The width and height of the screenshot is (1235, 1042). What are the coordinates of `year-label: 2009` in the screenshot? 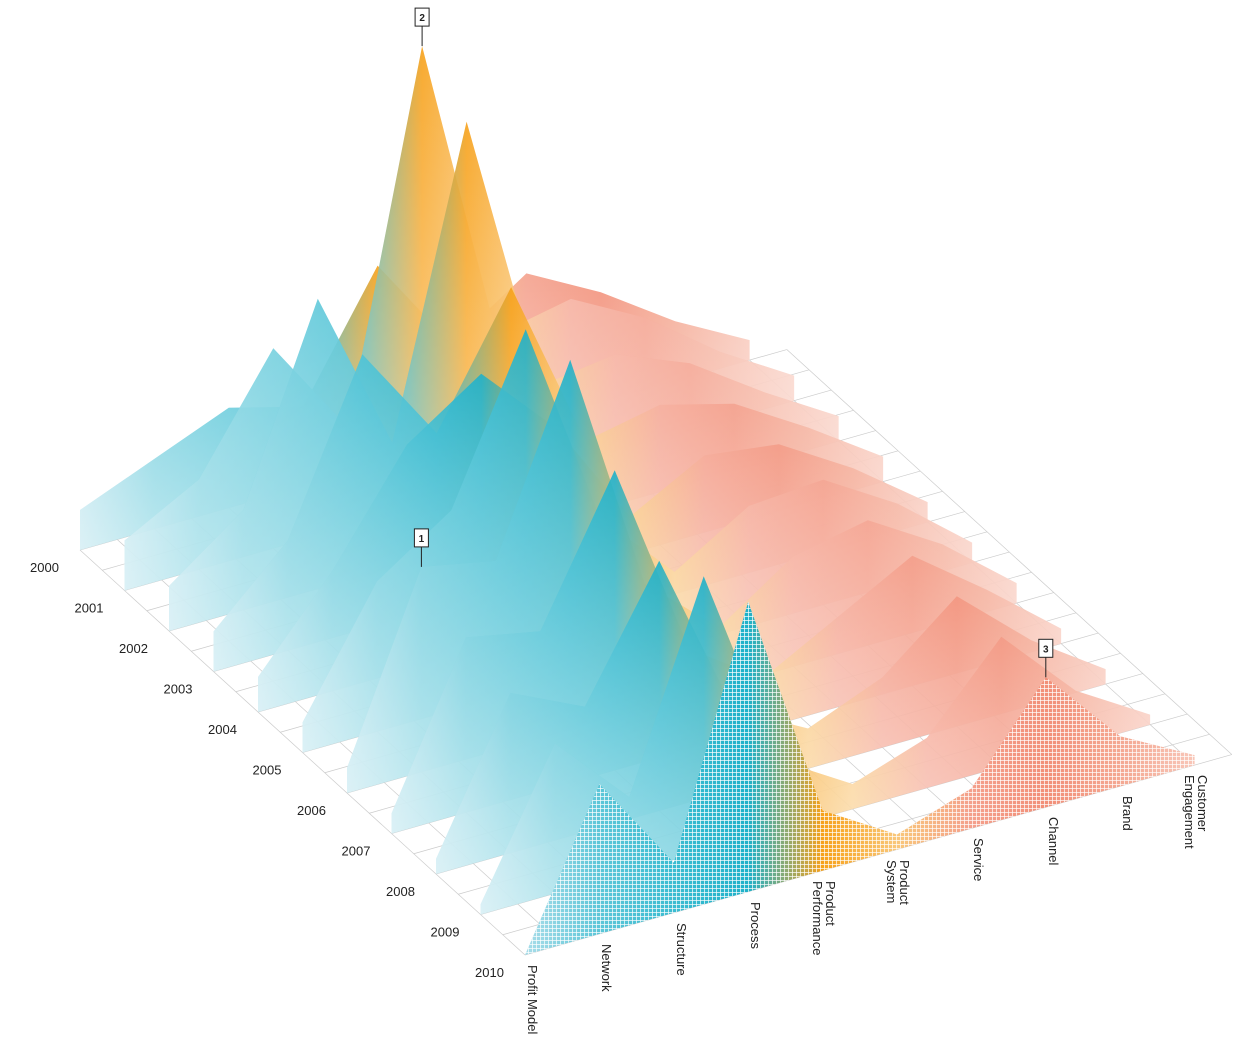 It's located at (445, 932).